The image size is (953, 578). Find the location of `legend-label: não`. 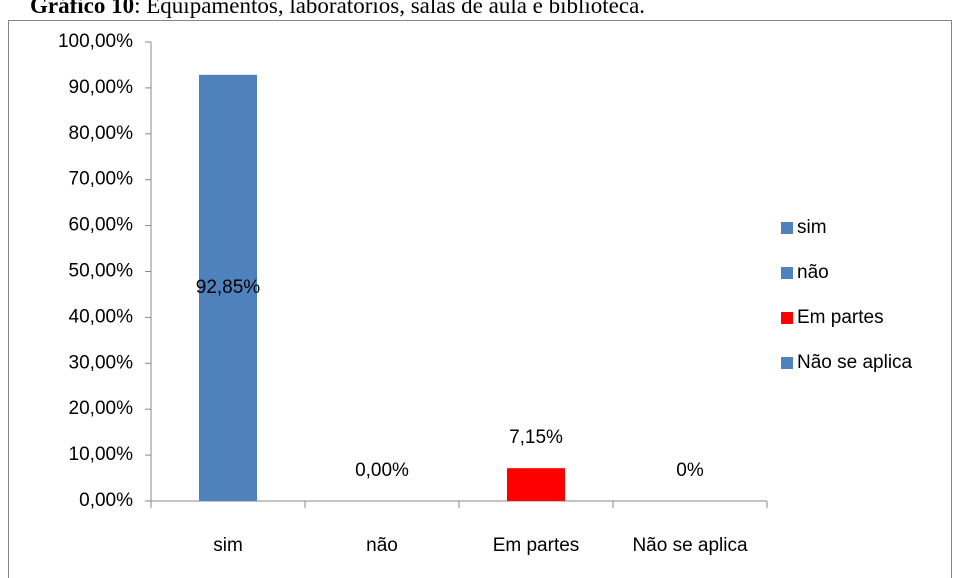

legend-label: não is located at coordinates (813, 272).